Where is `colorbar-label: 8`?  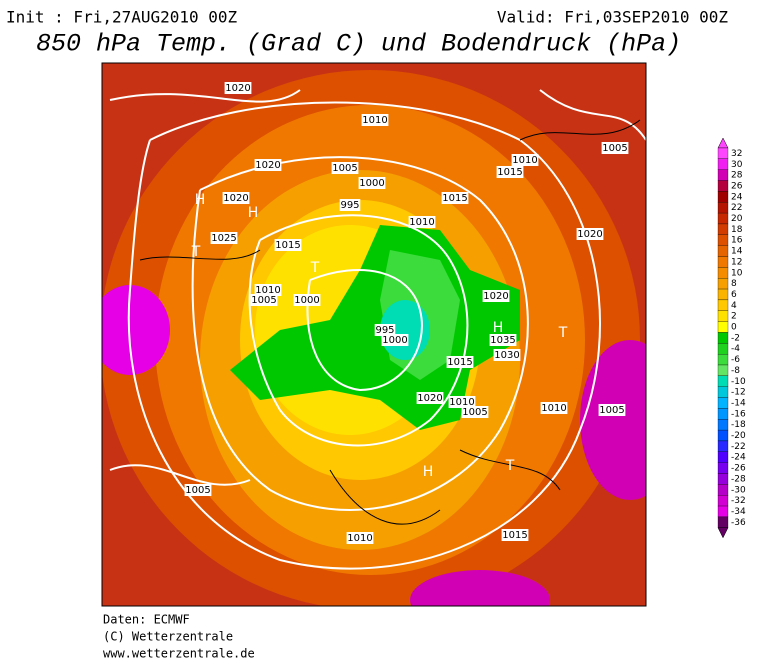 colorbar-label: 8 is located at coordinates (734, 284).